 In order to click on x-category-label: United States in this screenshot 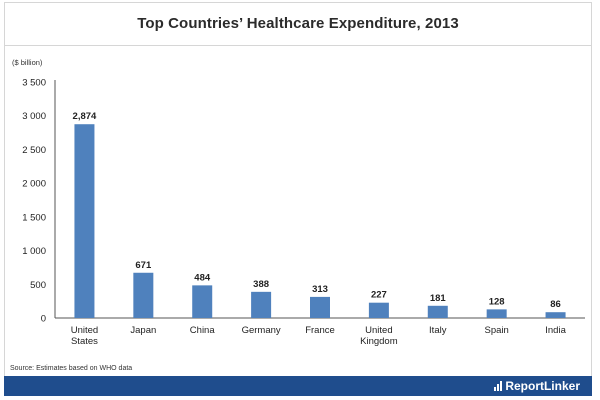, I will do `click(84, 336)`.